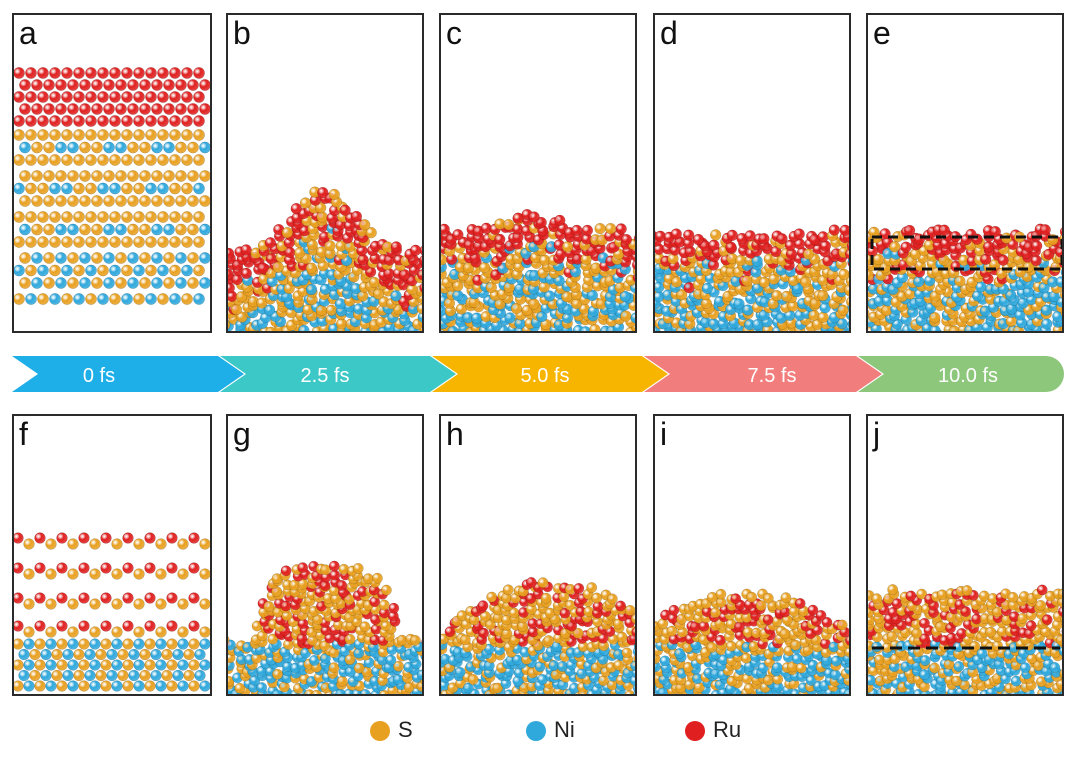  What do you see at coordinates (28, 33) in the screenshot?
I see `panel-label: a` at bounding box center [28, 33].